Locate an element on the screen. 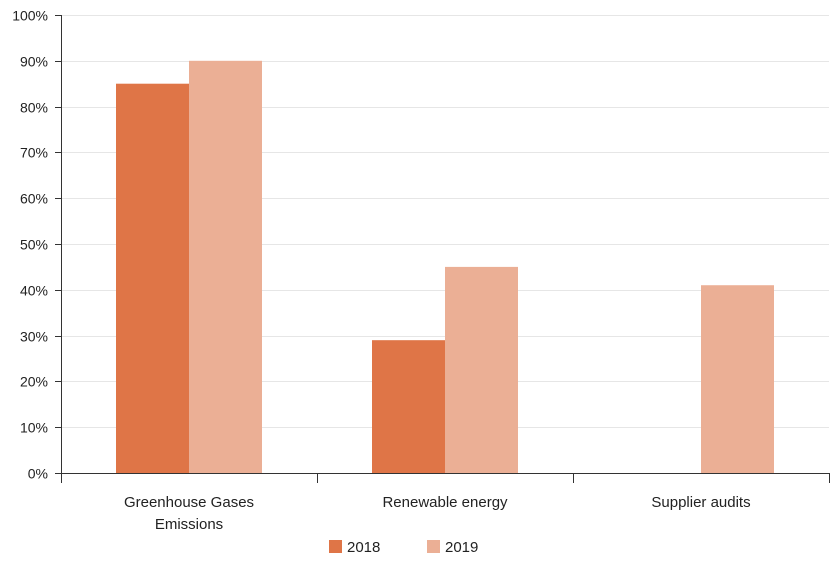 The height and width of the screenshot is (568, 831). y-tick-label: 80% is located at coordinates (34, 108).